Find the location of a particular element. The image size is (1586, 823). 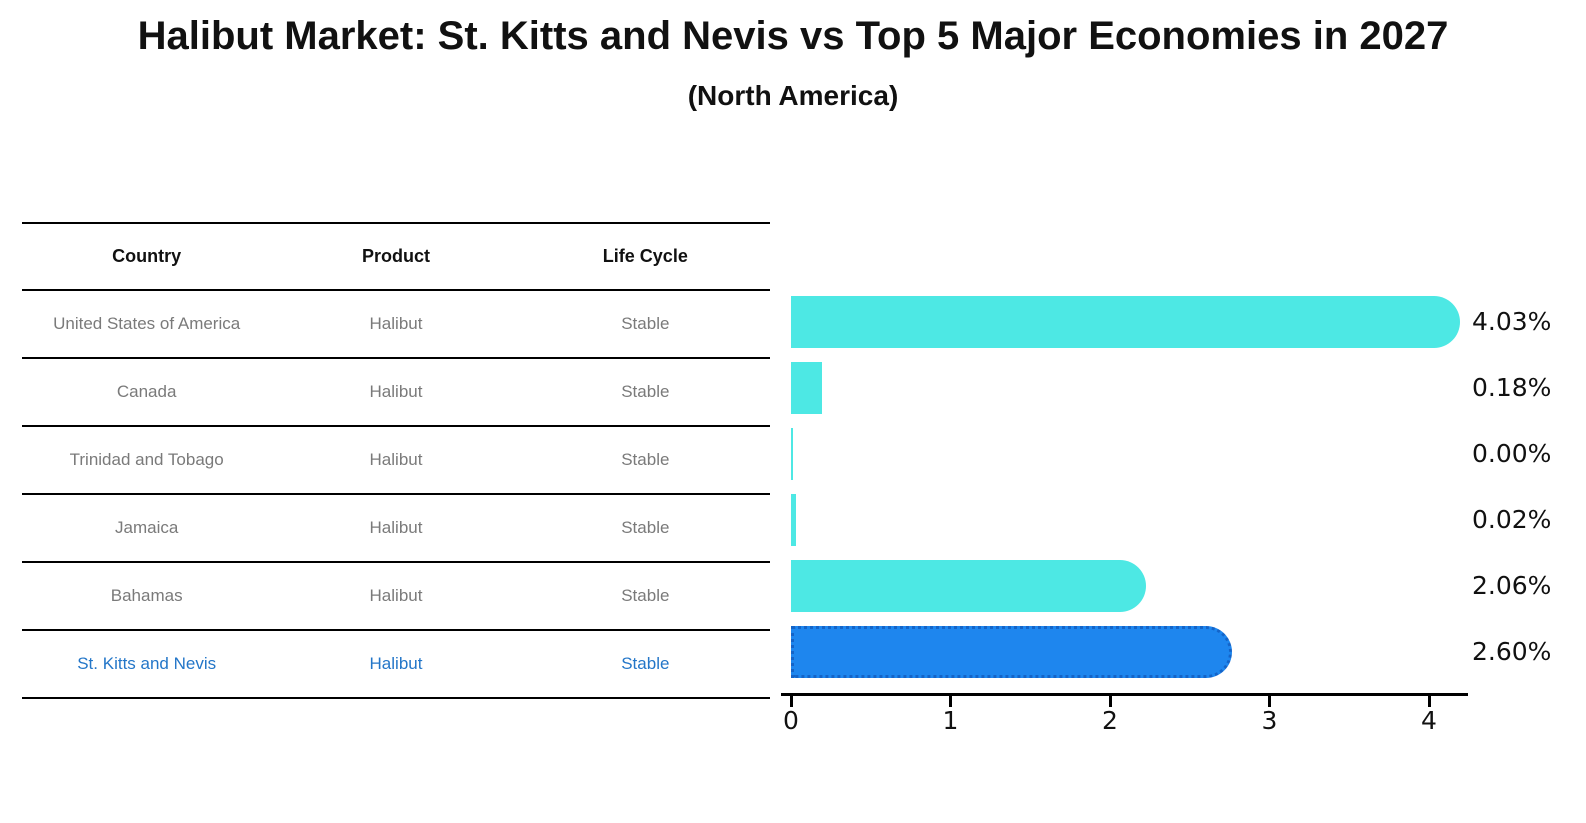

x-axis-tick-label: 4 is located at coordinates (1429, 720).